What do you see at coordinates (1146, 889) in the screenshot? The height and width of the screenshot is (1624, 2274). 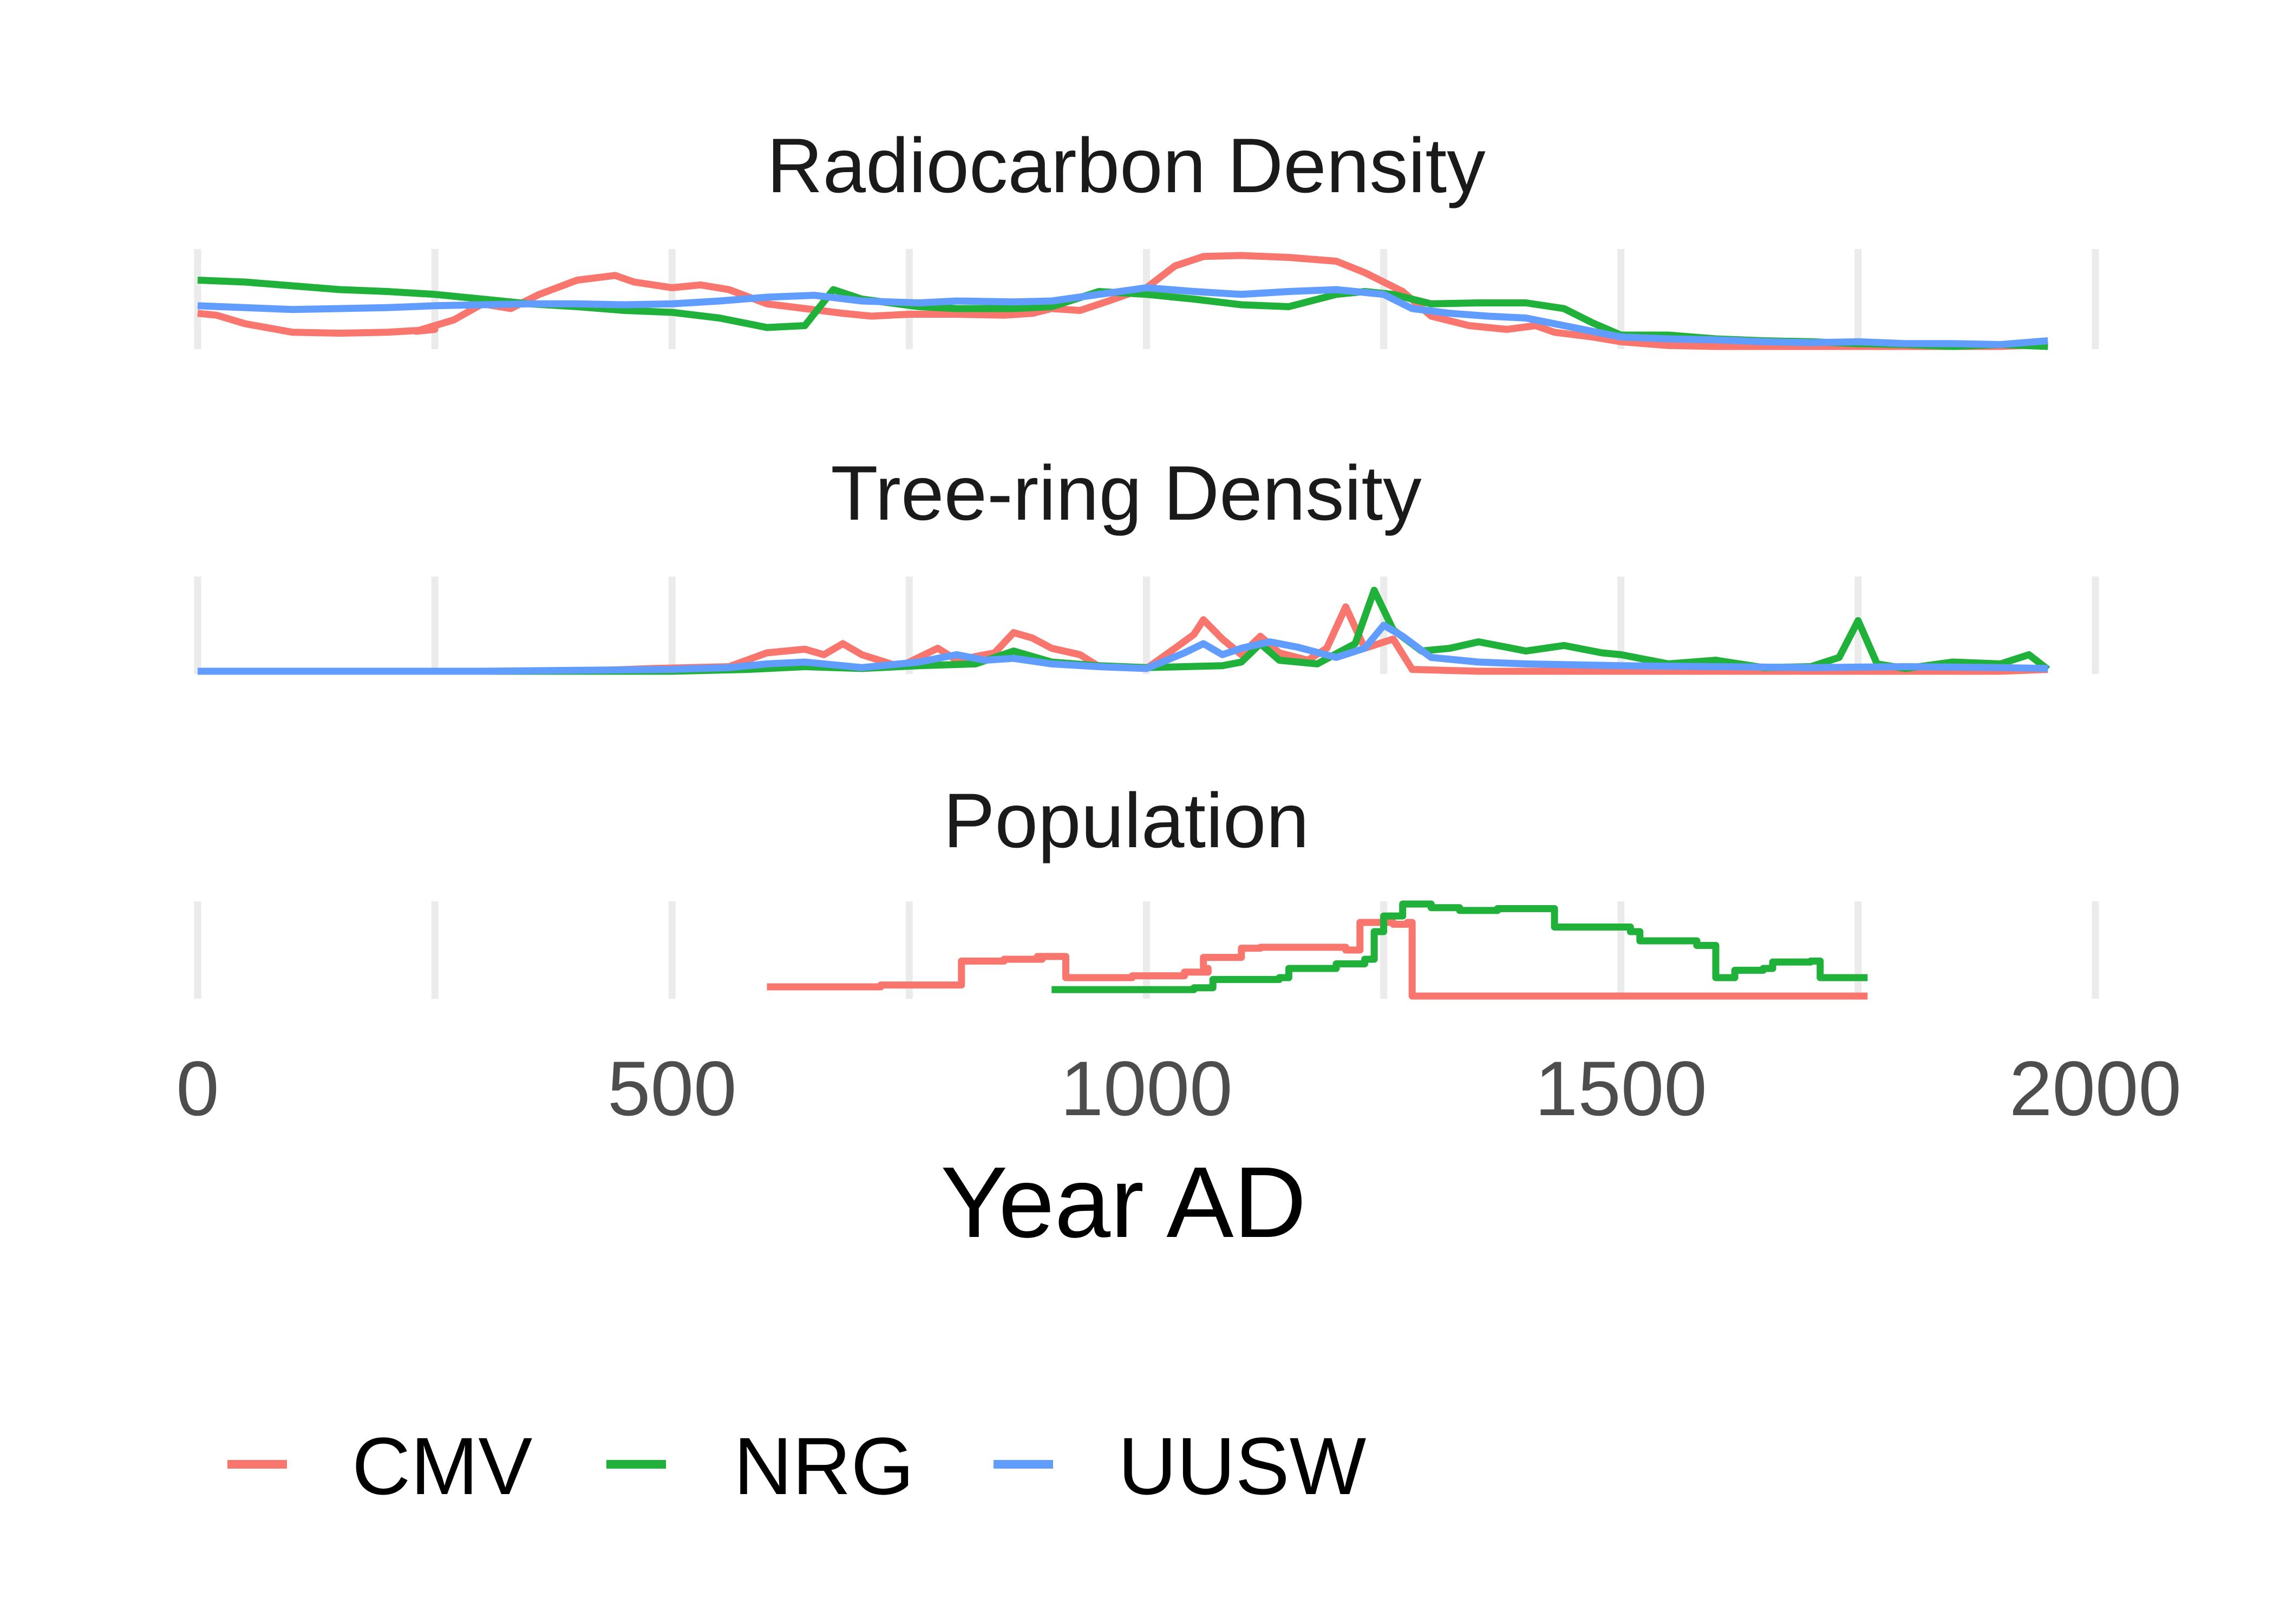 I see `panel-population: Population` at bounding box center [1146, 889].